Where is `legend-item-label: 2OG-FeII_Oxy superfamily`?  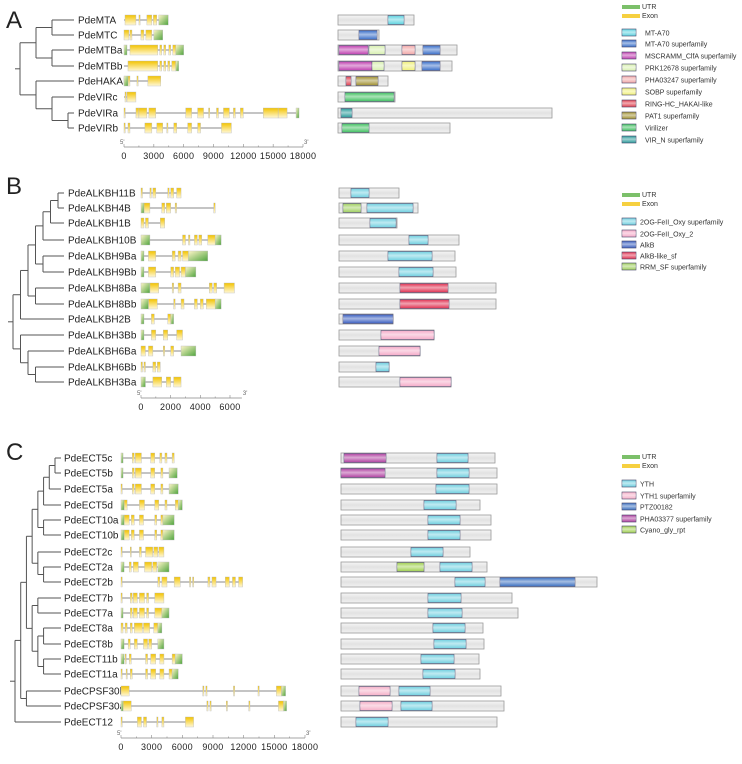 legend-item-label: 2OG-FeII_Oxy superfamily is located at coordinates (682, 223).